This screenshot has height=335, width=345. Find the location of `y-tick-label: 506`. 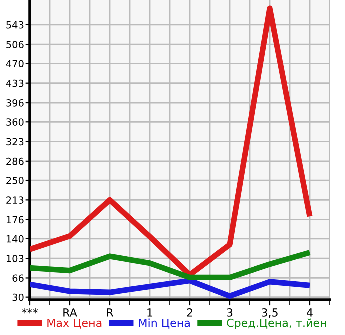

y-tick-label: 506 is located at coordinates (15, 44).